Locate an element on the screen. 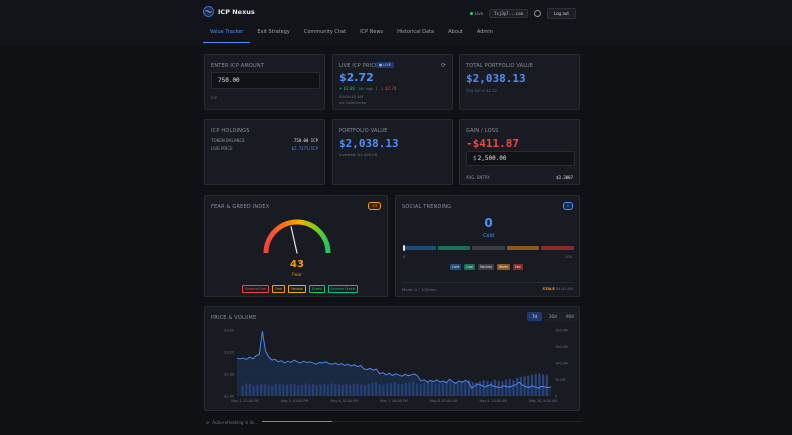 Image resolution: width=792 pixels, height=435 pixels. tab-community-chat: Community Chat is located at coordinates (325, 32).